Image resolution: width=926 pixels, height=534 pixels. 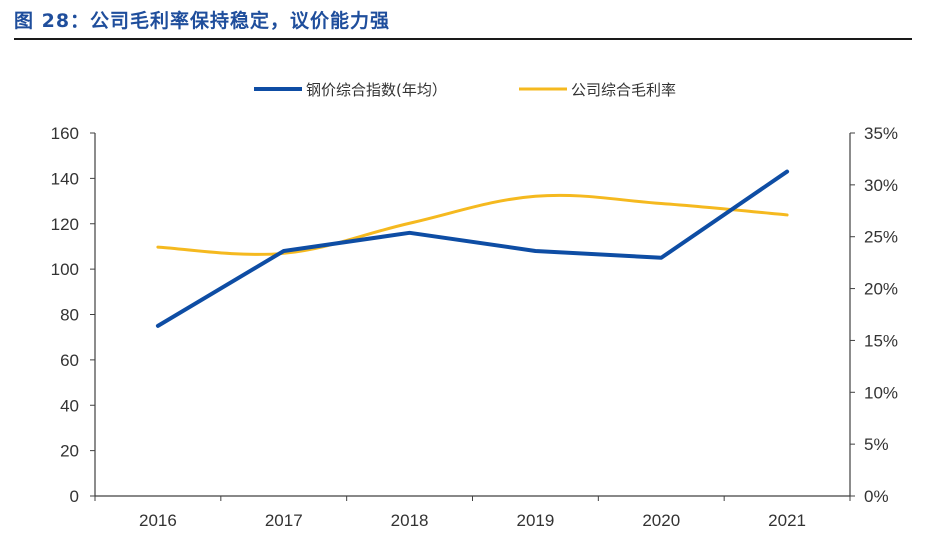 I want to click on legend-label-steel-index: 钢价综合指数(年均）, so click(x=376, y=90).